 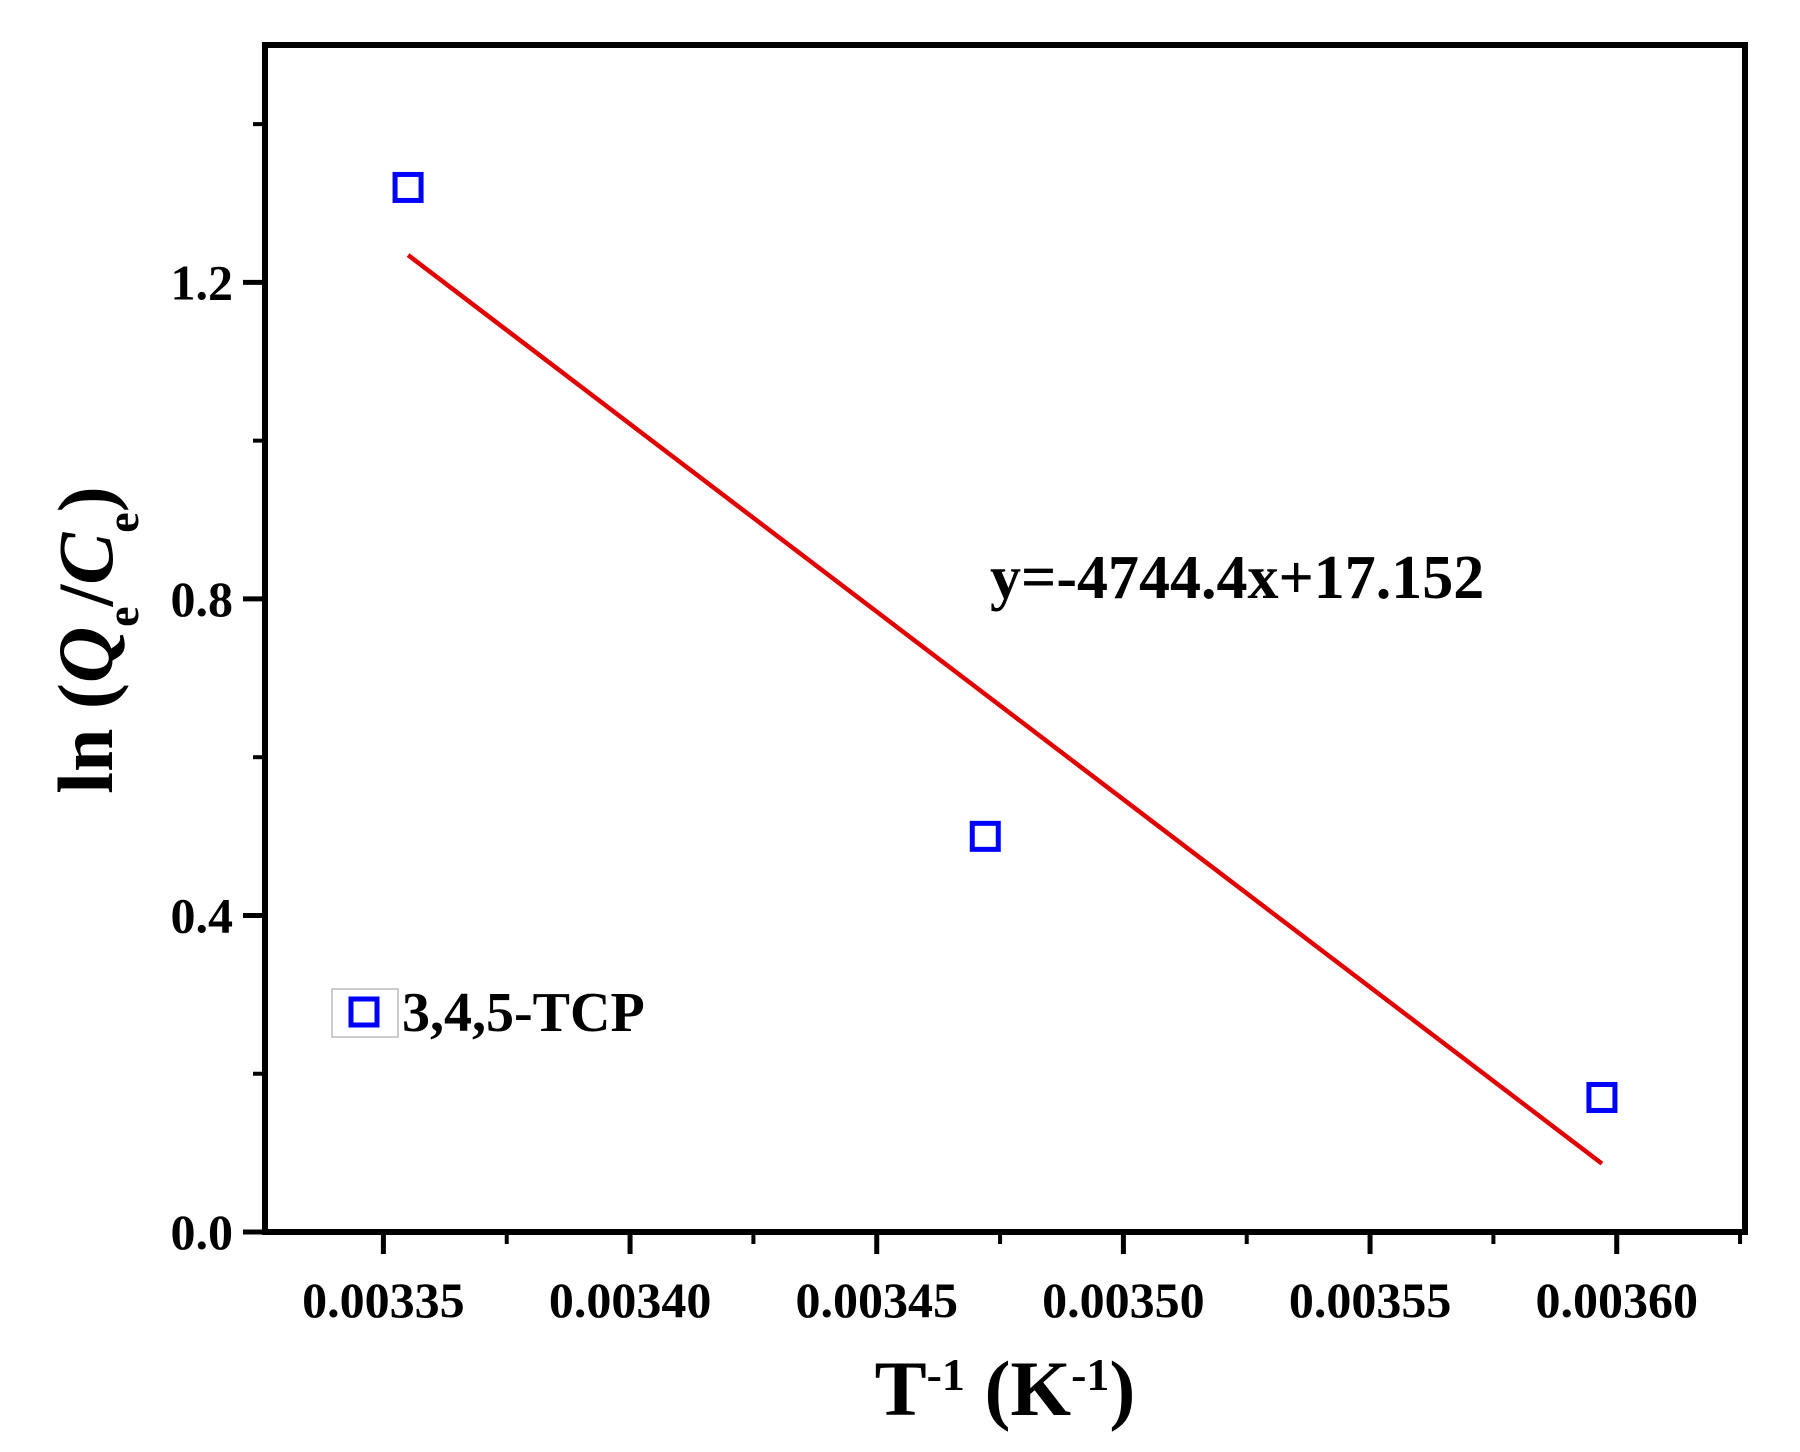 I want to click on legend-swatch-frame, so click(x=365, y=1013).